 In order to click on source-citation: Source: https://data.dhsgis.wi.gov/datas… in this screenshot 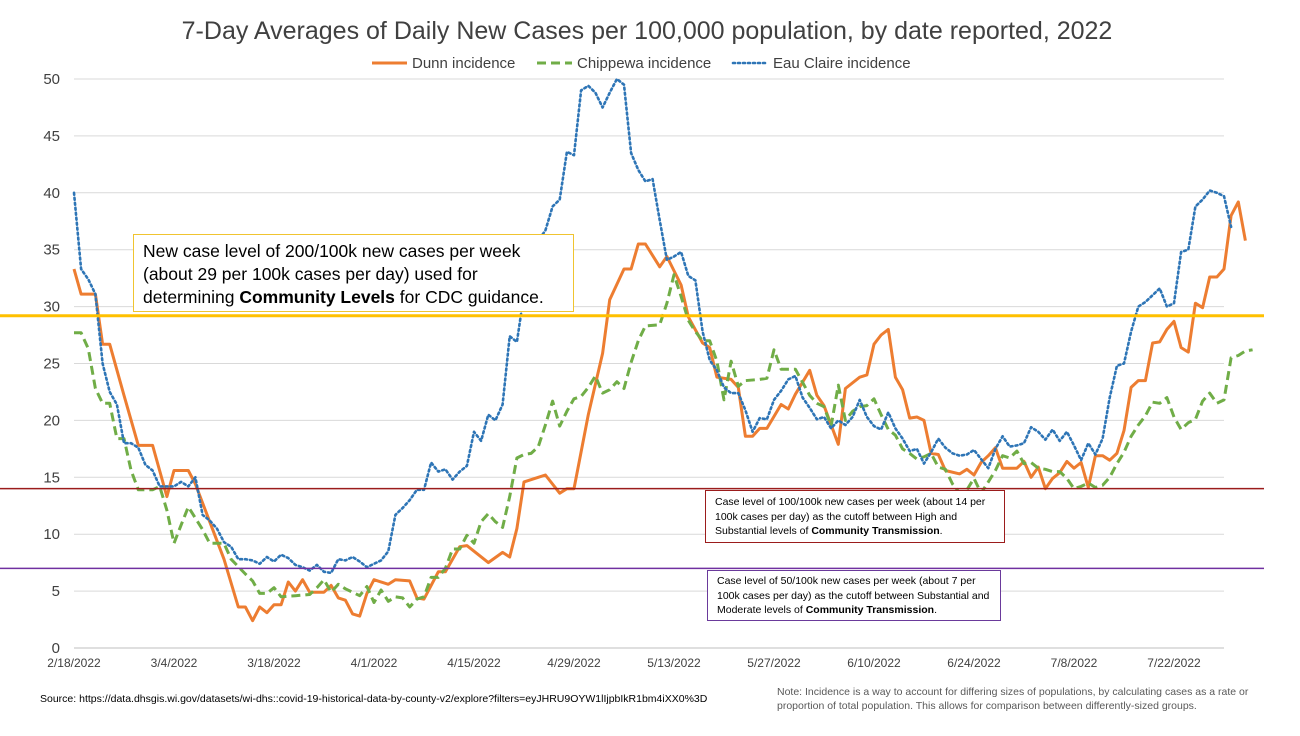, I will do `click(374, 699)`.